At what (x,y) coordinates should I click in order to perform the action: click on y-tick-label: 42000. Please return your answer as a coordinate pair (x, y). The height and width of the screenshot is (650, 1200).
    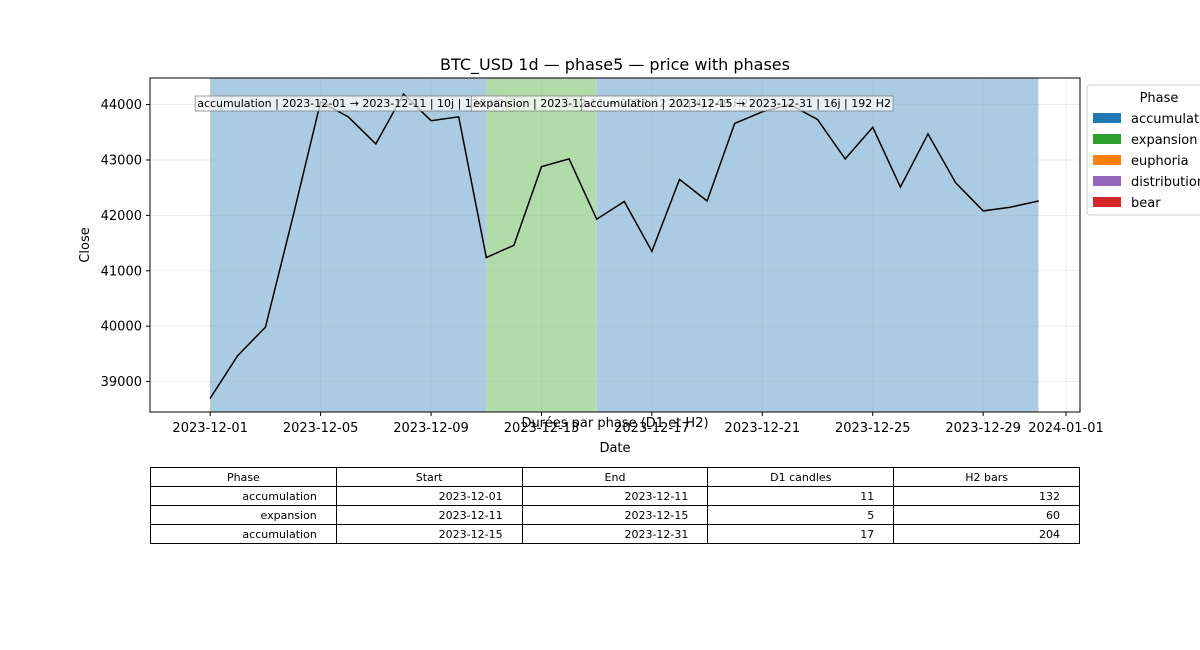
    Looking at the image, I should click on (121, 216).